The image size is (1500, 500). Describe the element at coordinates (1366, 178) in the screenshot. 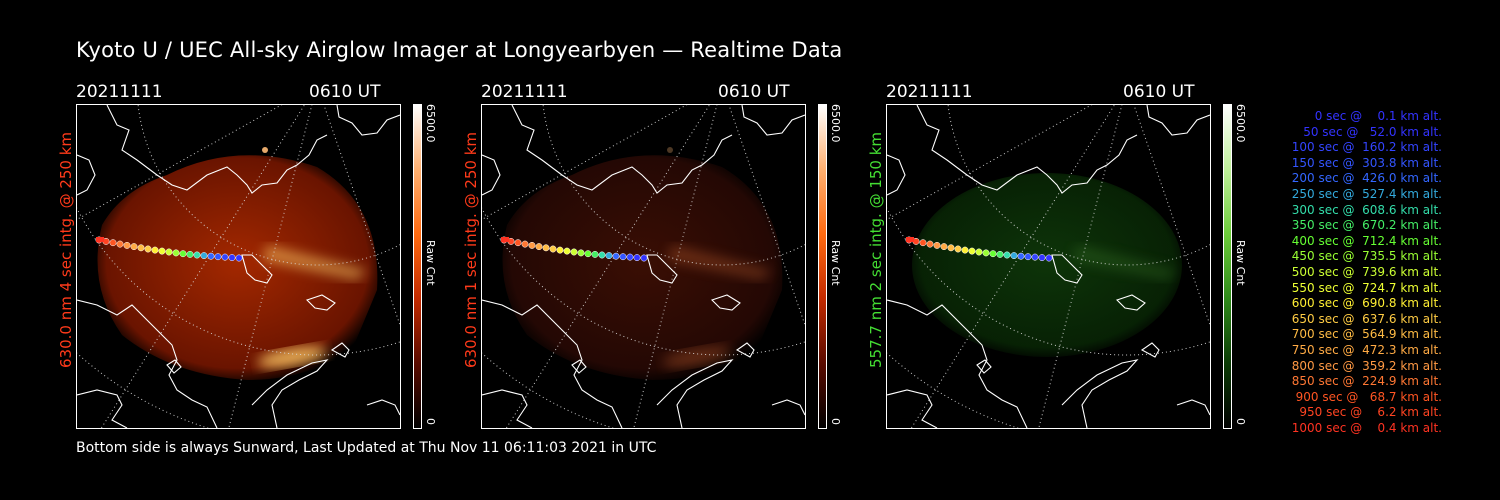

I see `legend-entry: 200 sec @ 426.0 km alt.` at that location.